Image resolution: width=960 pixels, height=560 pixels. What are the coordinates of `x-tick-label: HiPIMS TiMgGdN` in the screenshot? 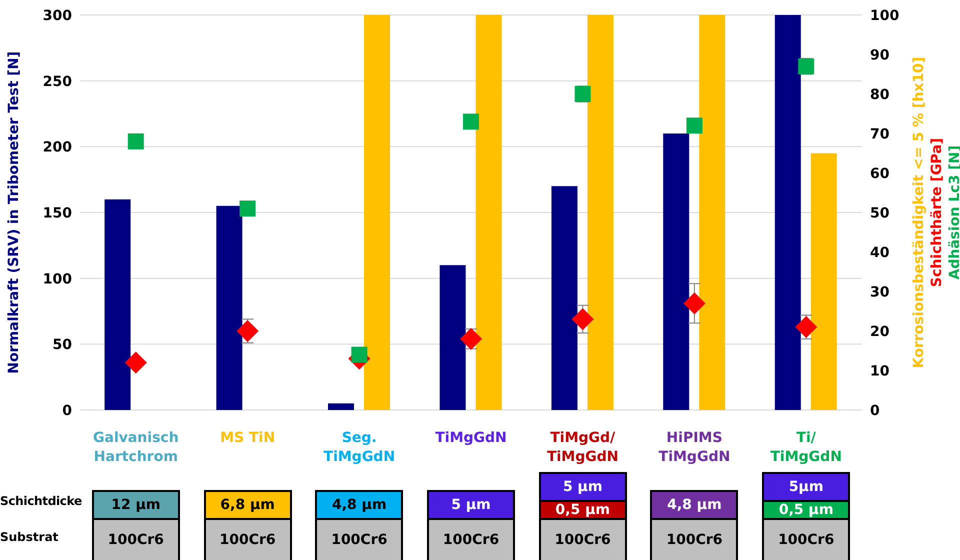 It's located at (694, 447).